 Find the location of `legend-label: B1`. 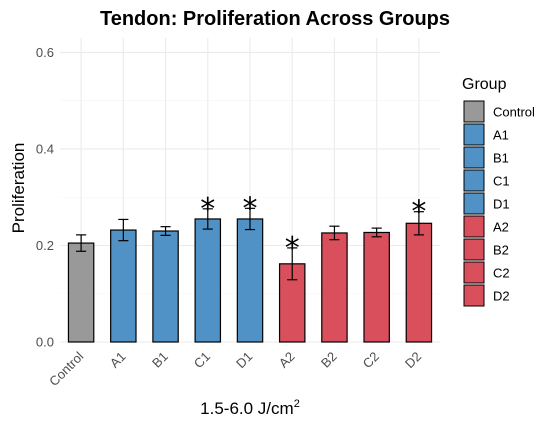

legend-label: B1 is located at coordinates (501, 158).